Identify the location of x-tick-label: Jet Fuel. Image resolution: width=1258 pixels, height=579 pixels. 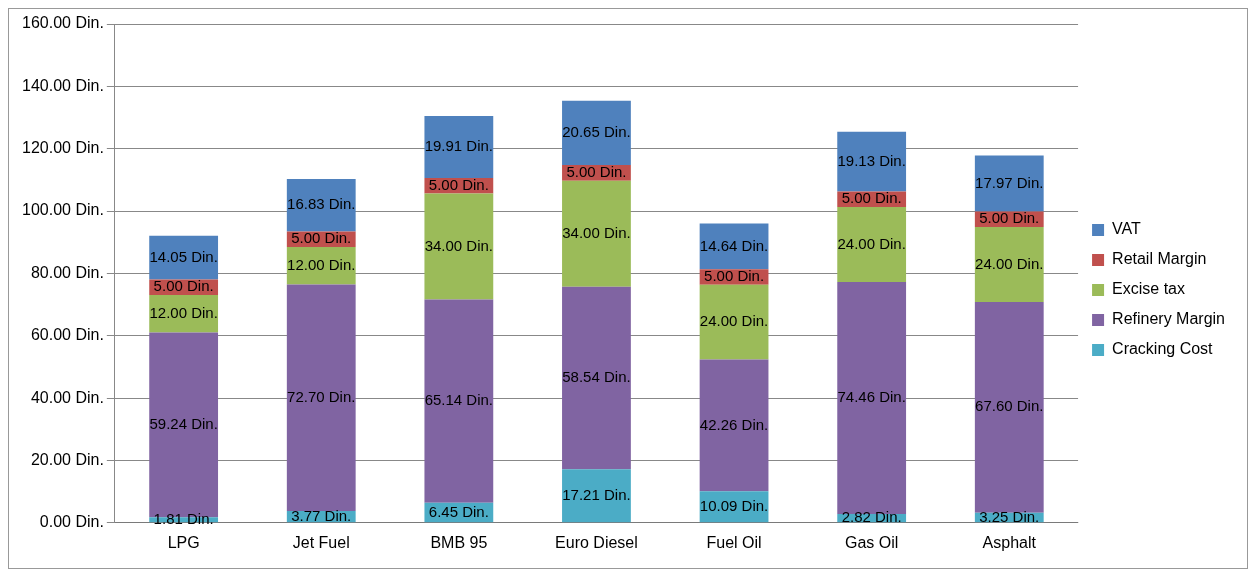
(321, 542).